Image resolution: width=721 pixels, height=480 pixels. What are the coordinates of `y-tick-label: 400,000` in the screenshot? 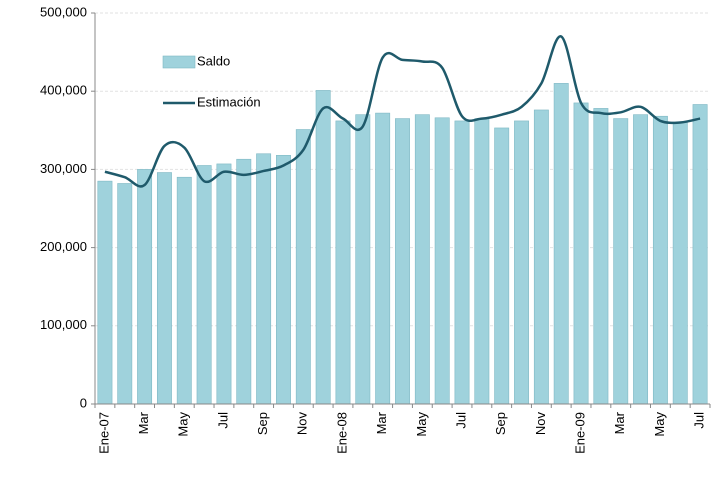 It's located at (63, 90).